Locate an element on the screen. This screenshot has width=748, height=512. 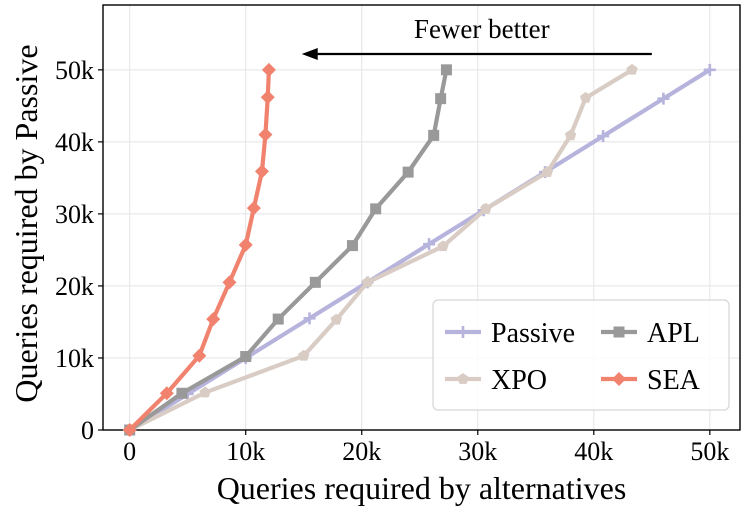
annotation-text: Fewer better is located at coordinates (482, 29).